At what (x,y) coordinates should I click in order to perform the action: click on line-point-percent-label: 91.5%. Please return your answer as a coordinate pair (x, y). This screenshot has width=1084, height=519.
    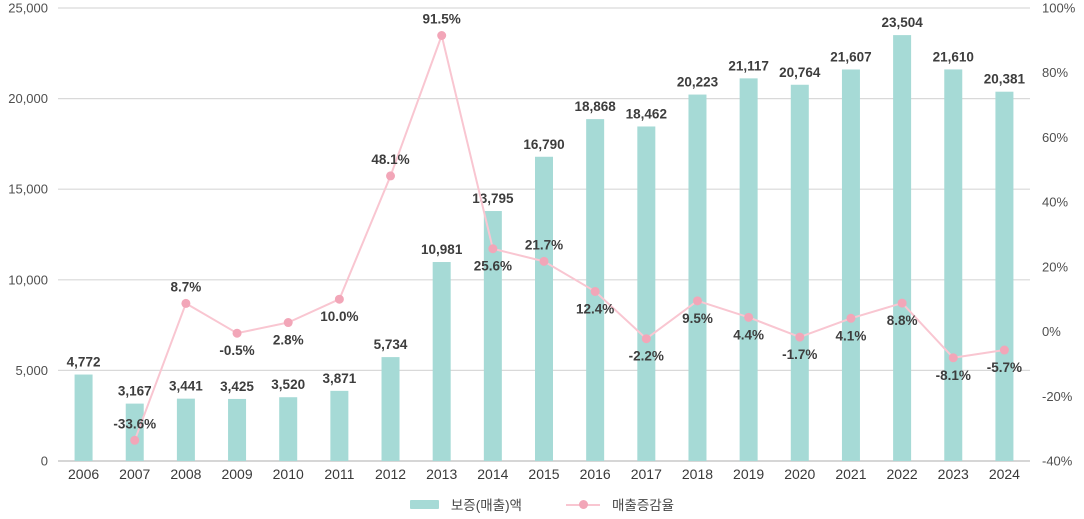
    Looking at the image, I should click on (442, 19).